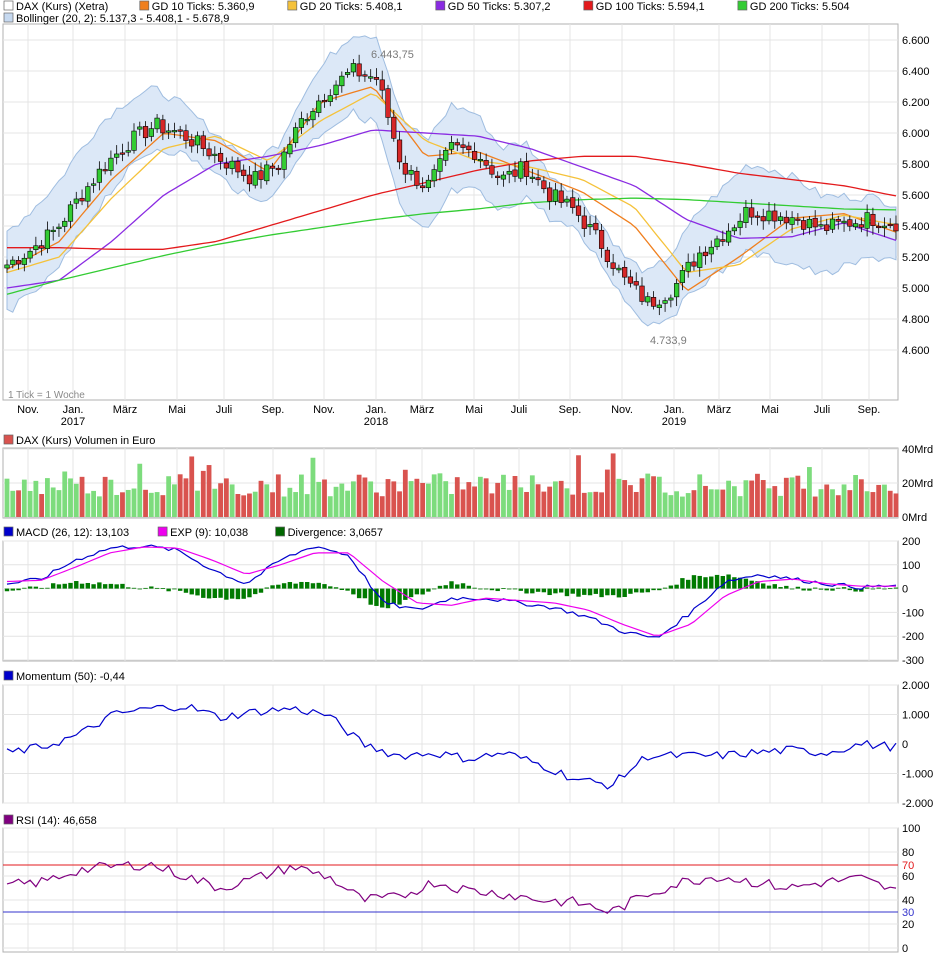 This screenshot has height=958, width=940. Describe the element at coordinates (916, 72) in the screenshot. I see `y-tick-label: 6.400` at that location.